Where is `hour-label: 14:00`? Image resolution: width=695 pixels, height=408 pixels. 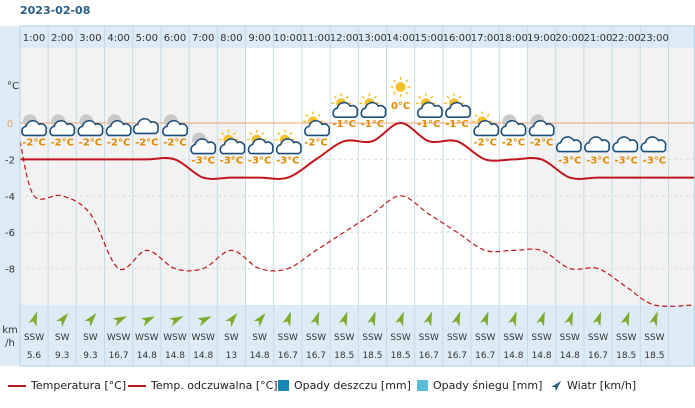 hour-label: 14:00 is located at coordinates (400, 38).